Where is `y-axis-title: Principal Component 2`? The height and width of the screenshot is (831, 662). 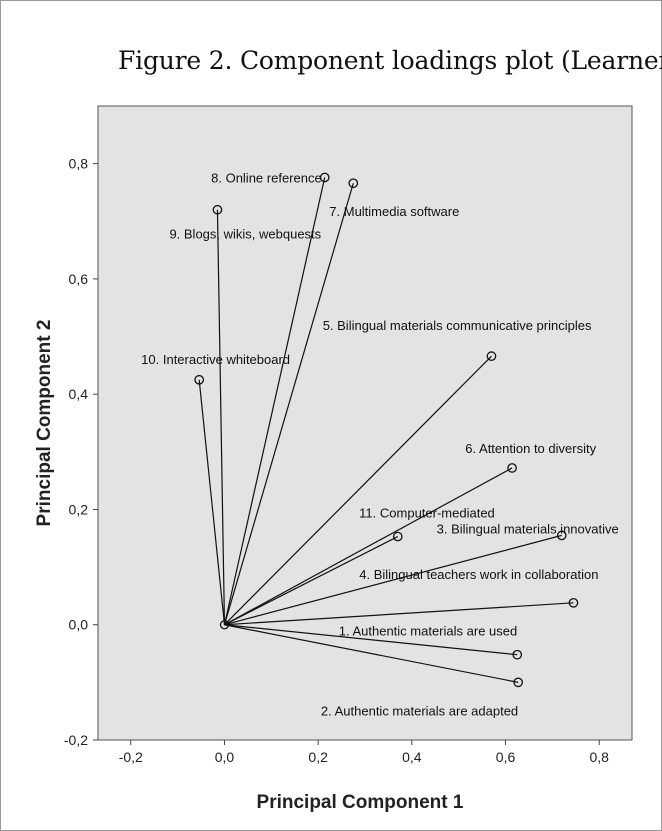 y-axis-title: Principal Component 2 is located at coordinates (44, 423).